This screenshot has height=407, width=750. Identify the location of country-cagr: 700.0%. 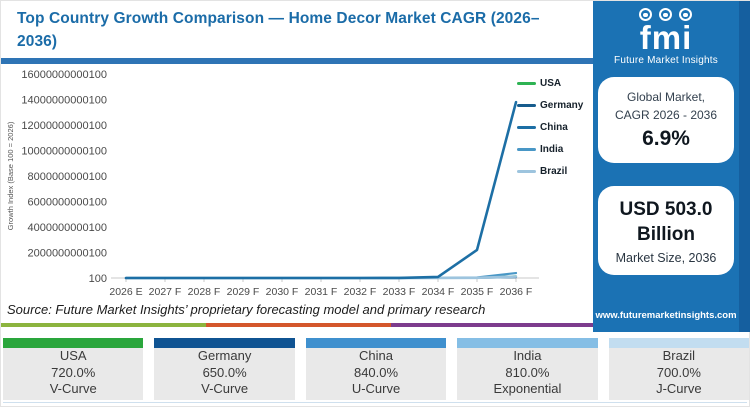
(678, 372).